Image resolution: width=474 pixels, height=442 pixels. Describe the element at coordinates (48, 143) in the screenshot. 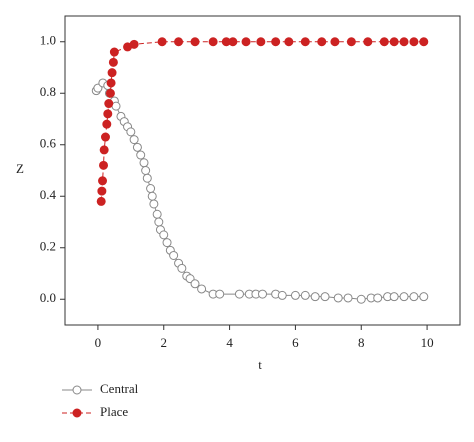

I see `y-tick-label: 0.6` at that location.